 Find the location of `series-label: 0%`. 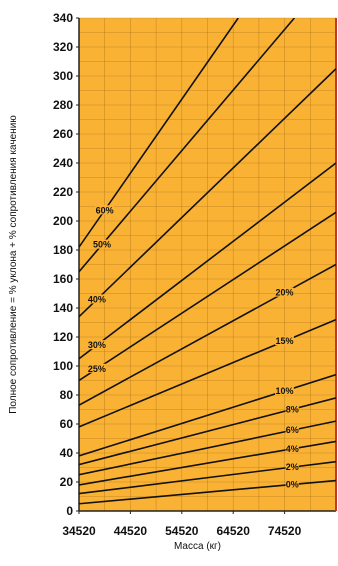

series-label: 0% is located at coordinates (292, 485).